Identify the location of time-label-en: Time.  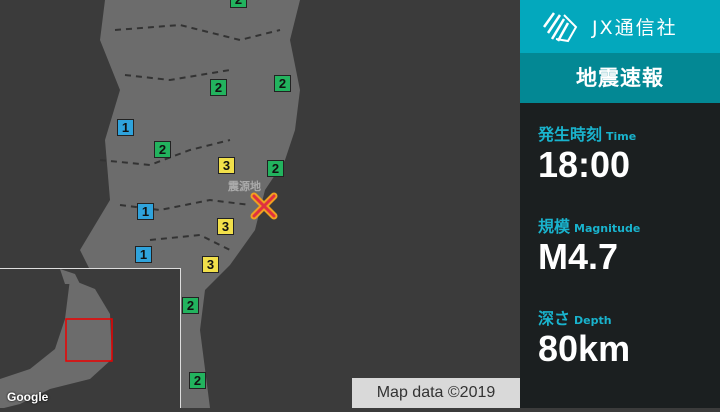
(621, 136).